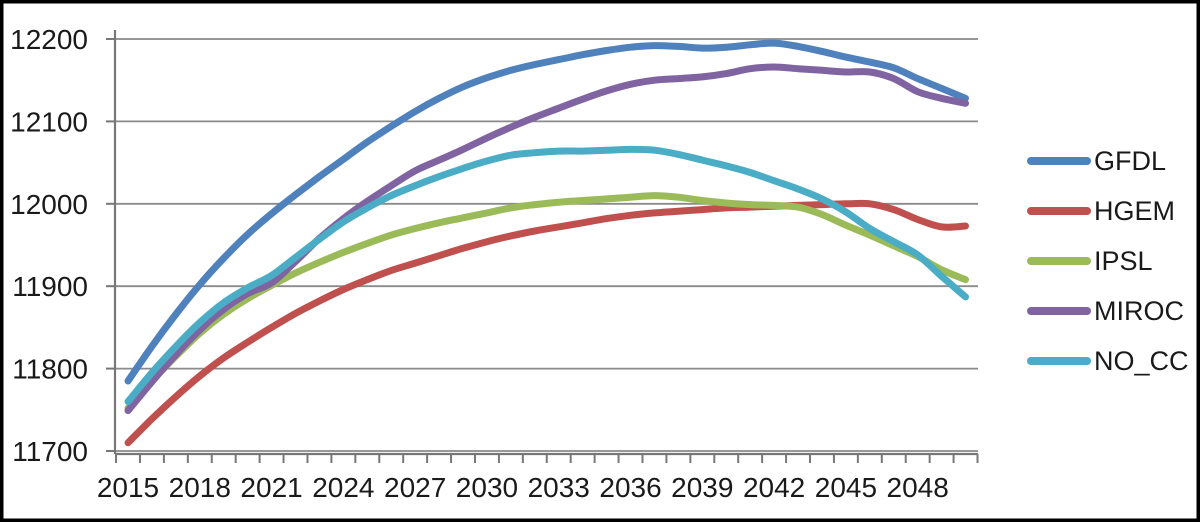 Image resolution: width=1200 pixels, height=522 pixels. Describe the element at coordinates (128, 487) in the screenshot. I see `x-axis-tick-label: 2015` at that location.